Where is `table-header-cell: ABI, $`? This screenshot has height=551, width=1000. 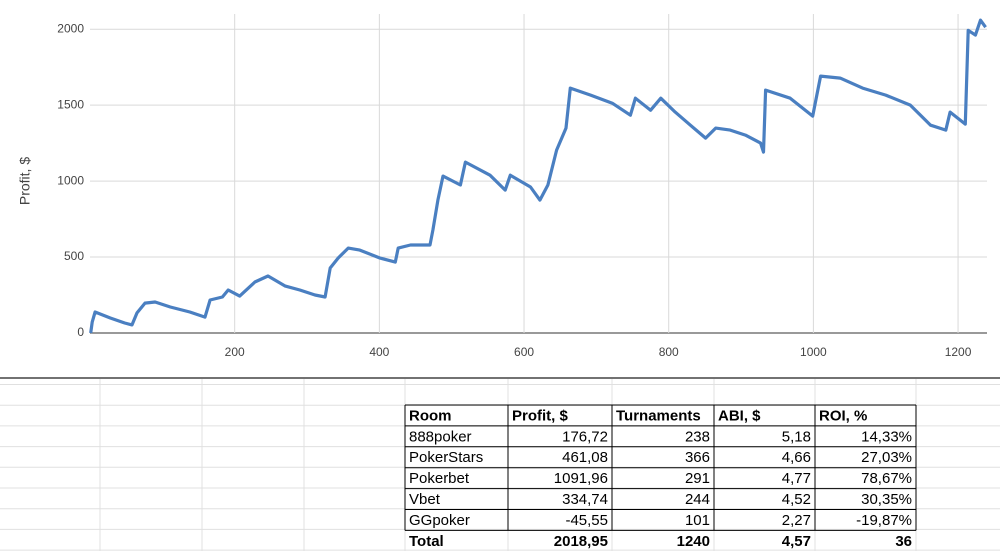 table-header-cell: ABI, $ is located at coordinates (739, 415).